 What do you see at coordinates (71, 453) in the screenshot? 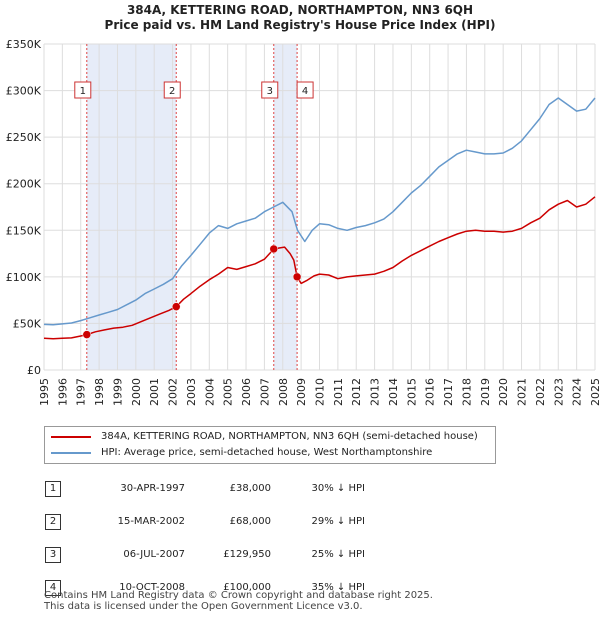
I see `legend-swatch-hpi` at bounding box center [71, 453].